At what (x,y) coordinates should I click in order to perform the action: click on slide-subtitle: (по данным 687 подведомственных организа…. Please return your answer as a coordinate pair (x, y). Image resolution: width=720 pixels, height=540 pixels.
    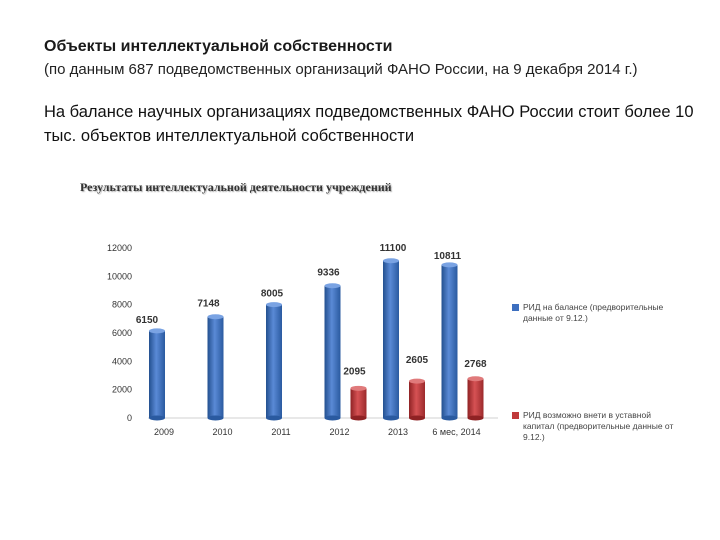
    Looking at the image, I should click on (341, 69).